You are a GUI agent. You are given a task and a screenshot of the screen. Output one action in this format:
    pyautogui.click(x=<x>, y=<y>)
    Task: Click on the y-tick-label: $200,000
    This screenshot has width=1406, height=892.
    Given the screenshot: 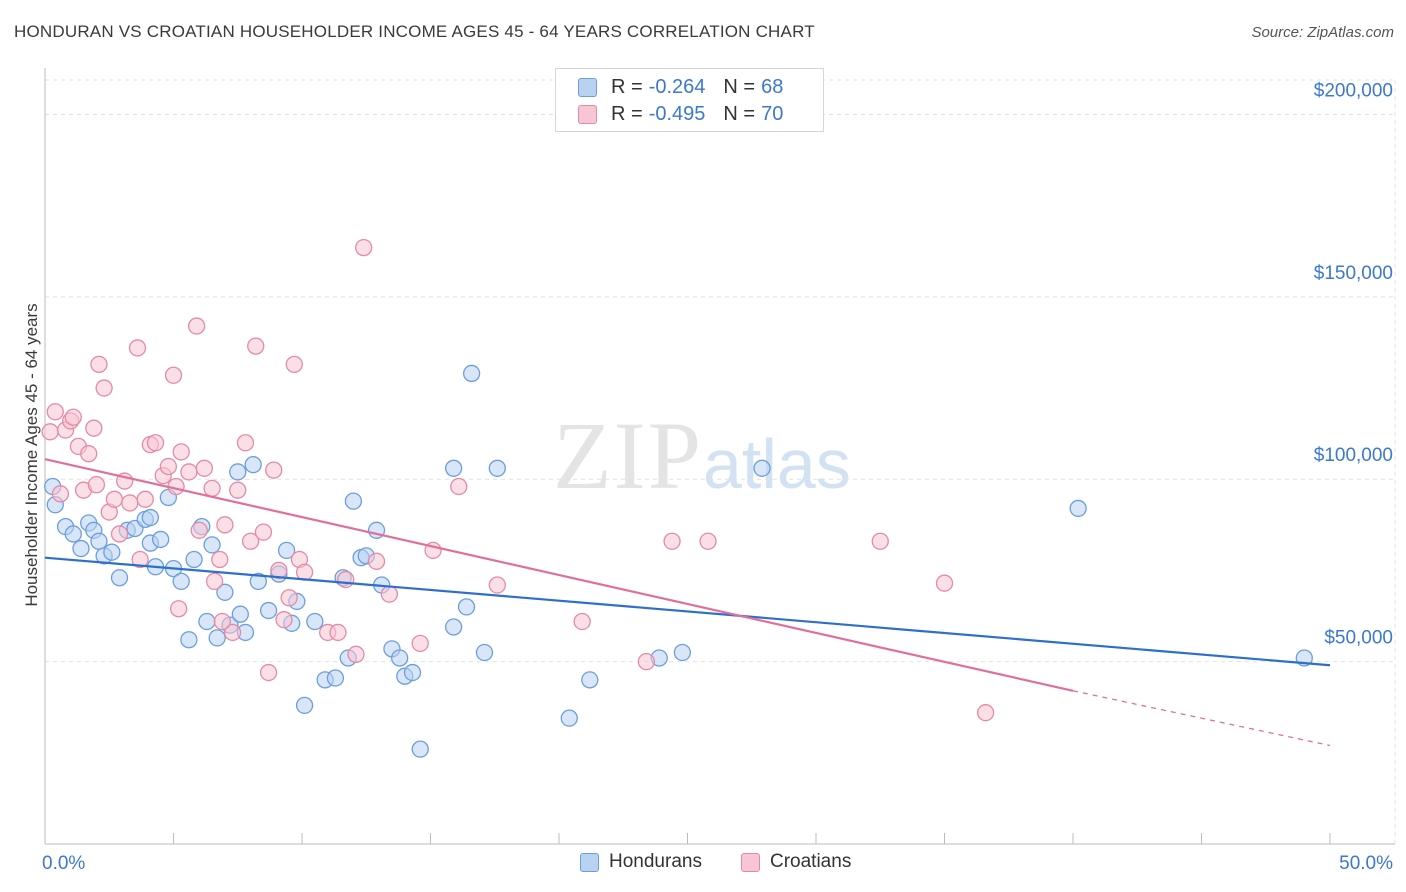 What is the action you would take?
    pyautogui.click(x=1353, y=90)
    